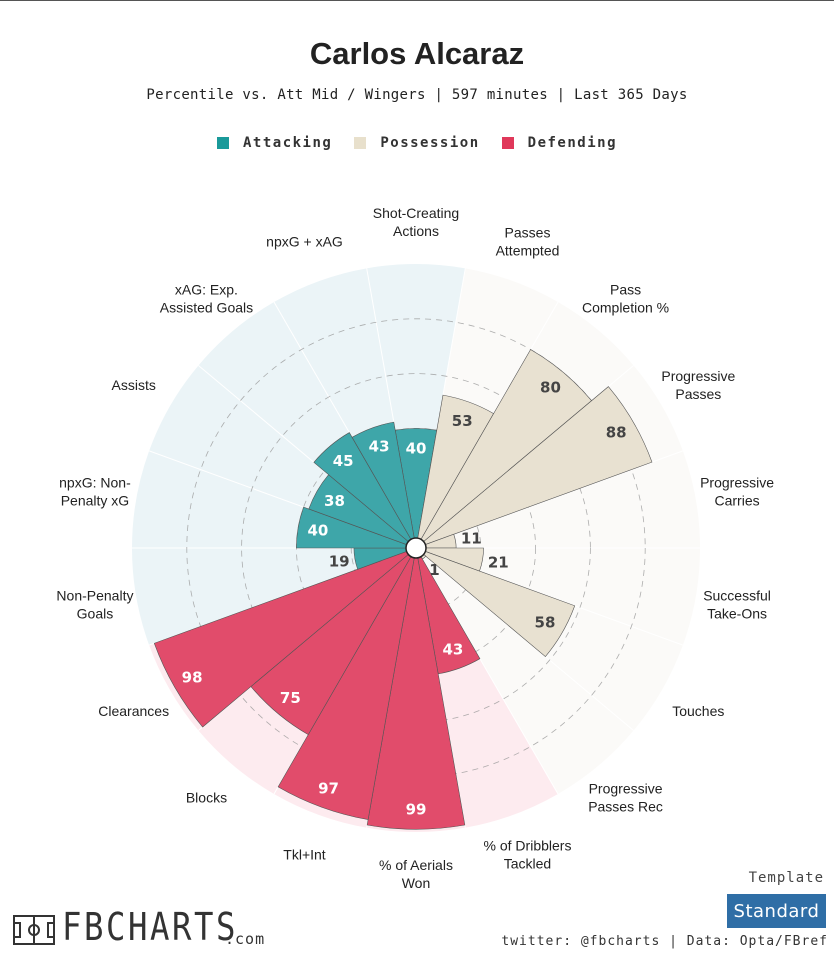 This screenshot has height=958, width=834. Describe the element at coordinates (430, 143) in the screenshot. I see `legend-label-possession: Possession` at that location.